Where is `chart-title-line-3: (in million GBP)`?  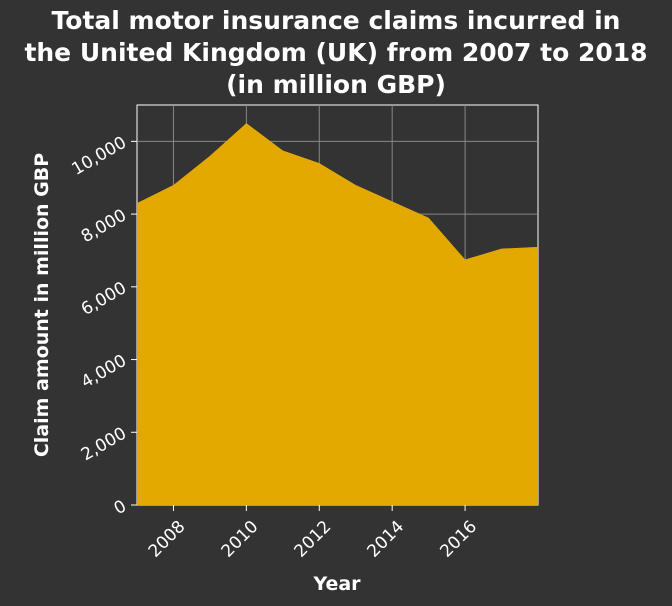
chart-title-line-3: (in million GBP) is located at coordinates (336, 84).